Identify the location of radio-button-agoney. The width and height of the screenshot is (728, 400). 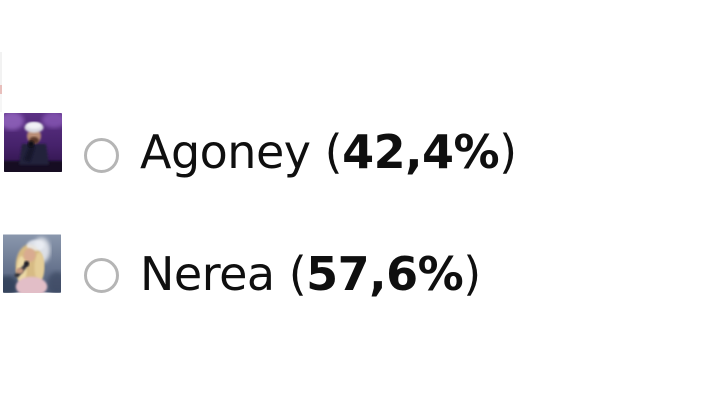
(101, 155).